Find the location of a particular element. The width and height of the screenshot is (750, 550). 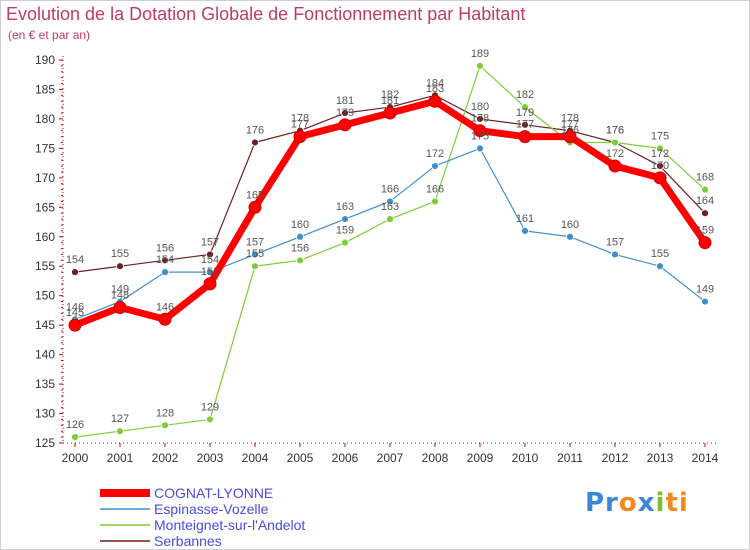

chart-subtitle: (en € et par an) is located at coordinates (49, 35).